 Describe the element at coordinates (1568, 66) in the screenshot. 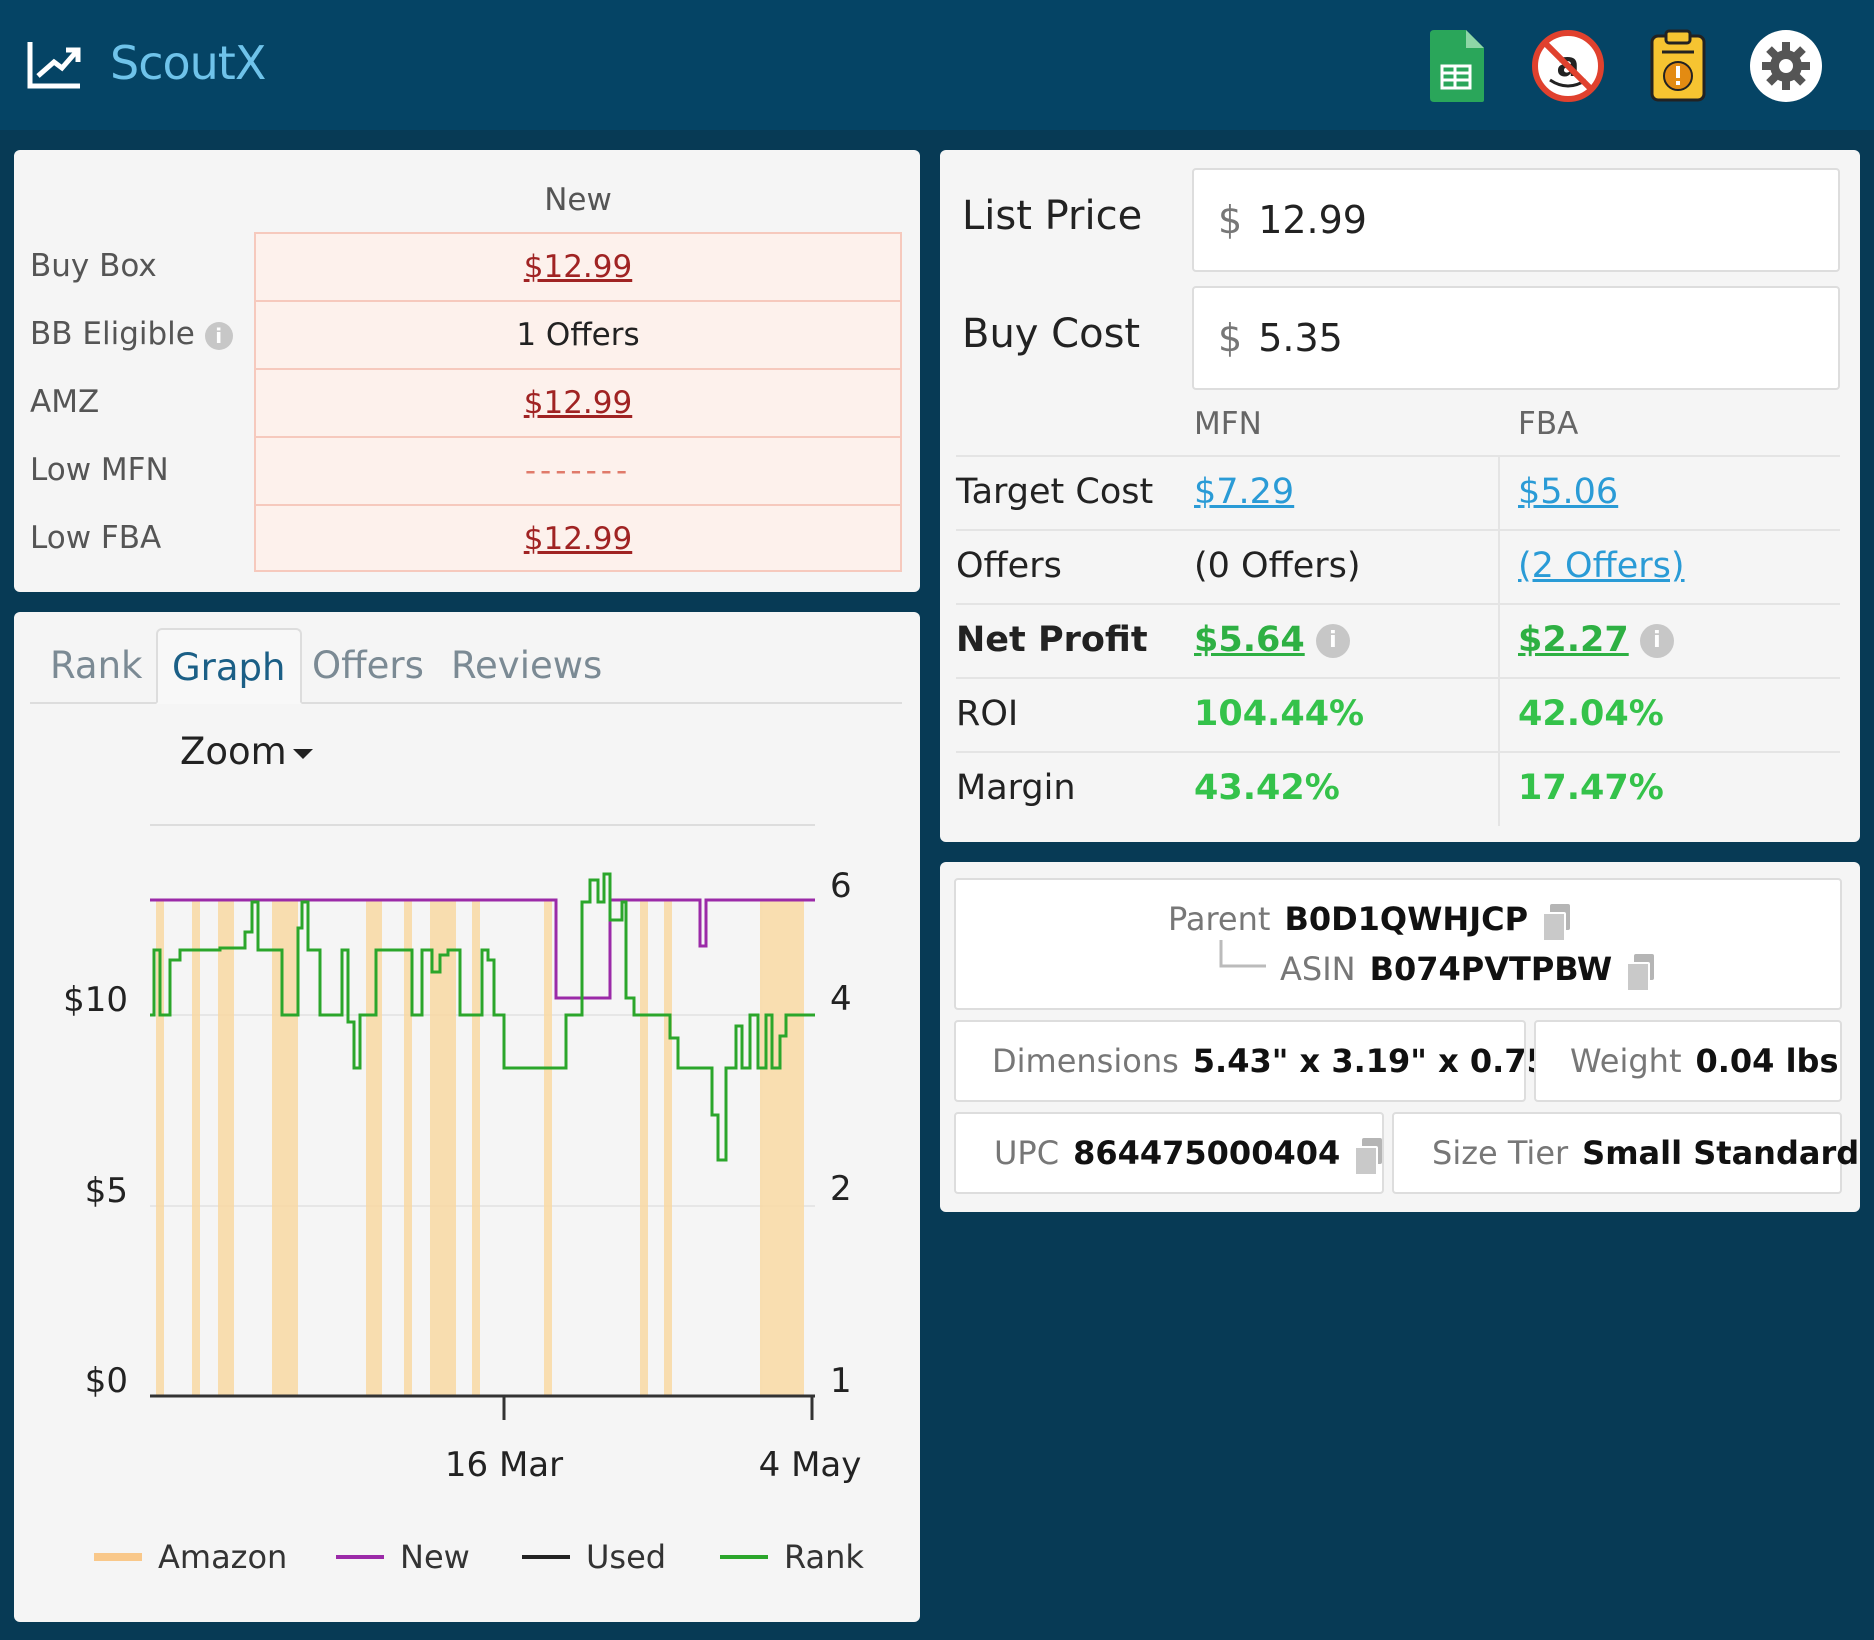

I see `amazon-blocked-icon: a` at that location.